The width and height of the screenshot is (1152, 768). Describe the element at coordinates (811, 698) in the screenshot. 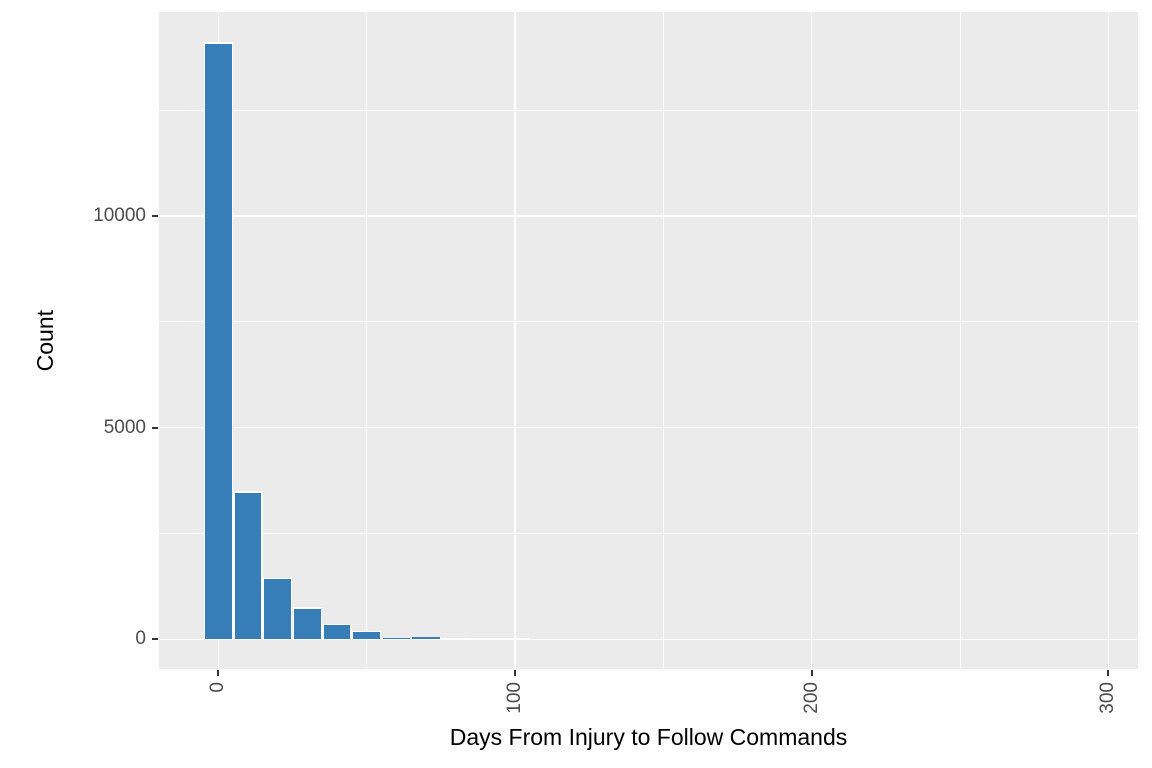

I see `x-tick-label: 200` at that location.